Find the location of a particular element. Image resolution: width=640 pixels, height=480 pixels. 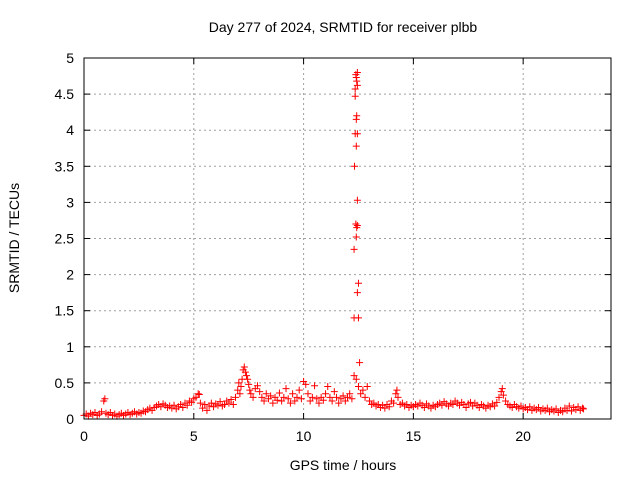

y-tick-label: 5 is located at coordinates (70, 58).